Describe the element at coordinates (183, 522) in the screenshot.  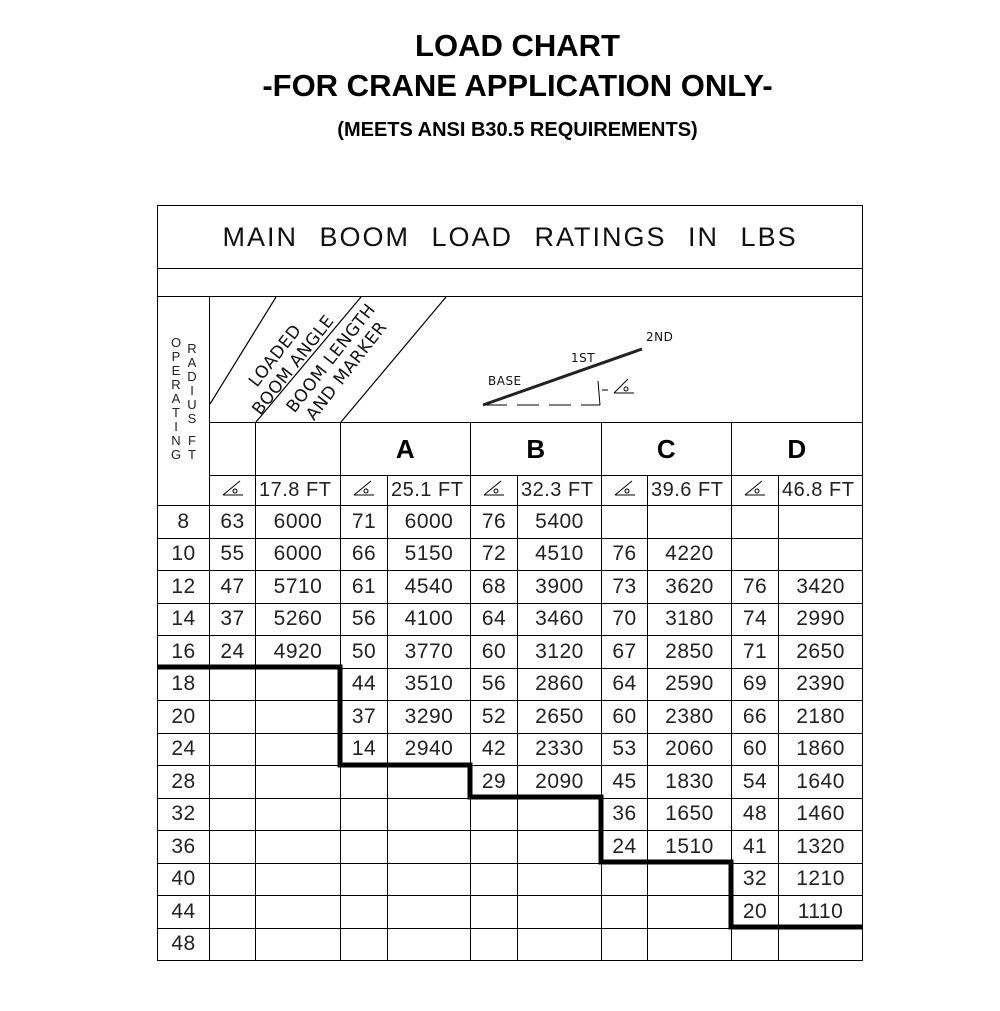
I see `radius-cell: 8` at that location.